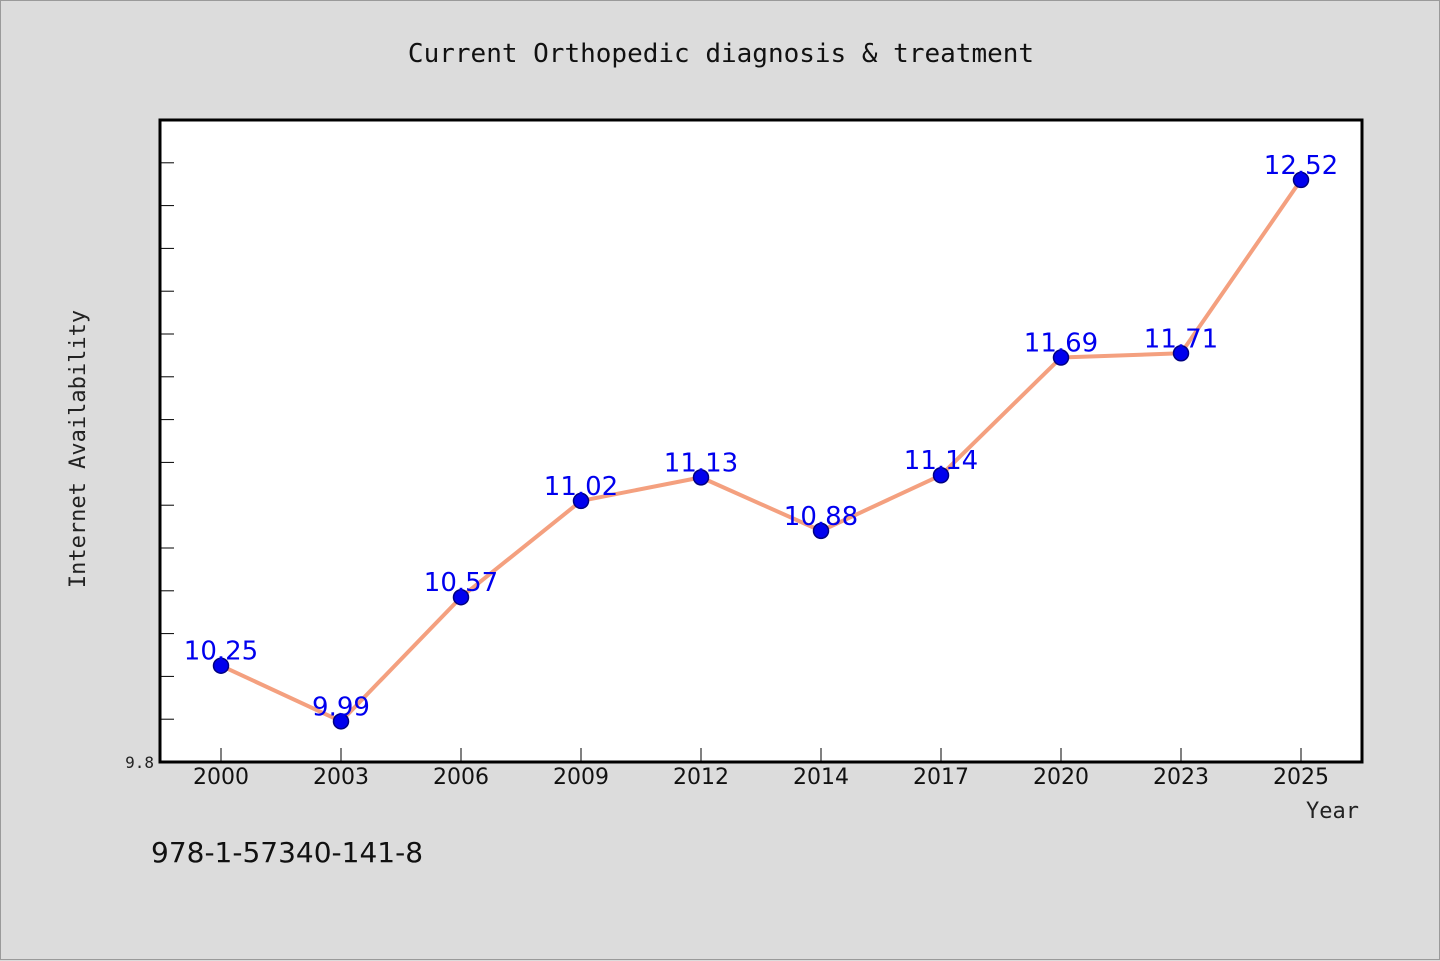 Image resolution: width=1440 pixels, height=961 pixels. What do you see at coordinates (1061, 344) in the screenshot?
I see `data-label: 11.69` at bounding box center [1061, 344].